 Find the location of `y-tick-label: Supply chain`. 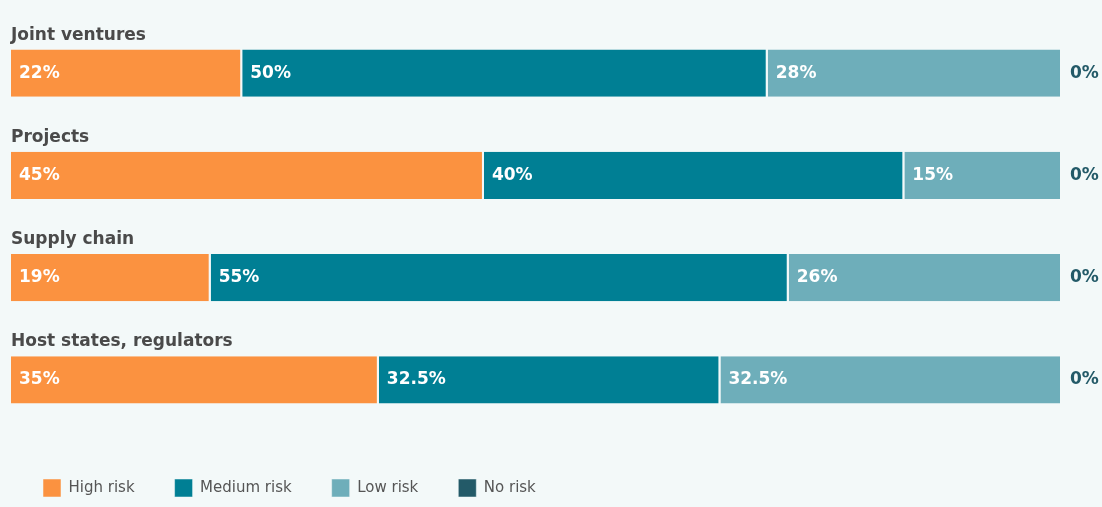

y-tick-label: Supply chain is located at coordinates (73, 238).